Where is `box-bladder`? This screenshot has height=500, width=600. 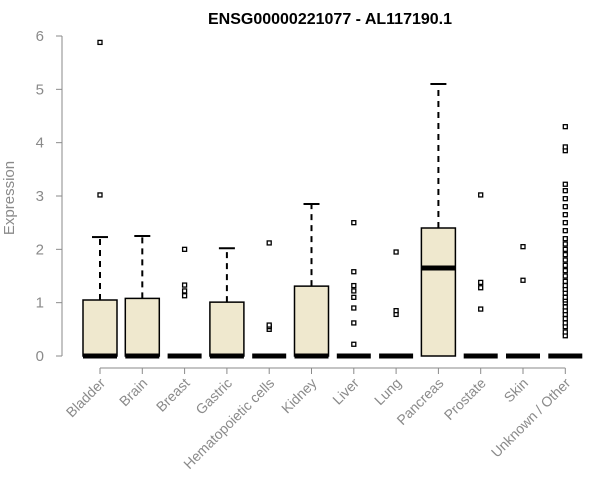 box-bladder is located at coordinates (100, 199).